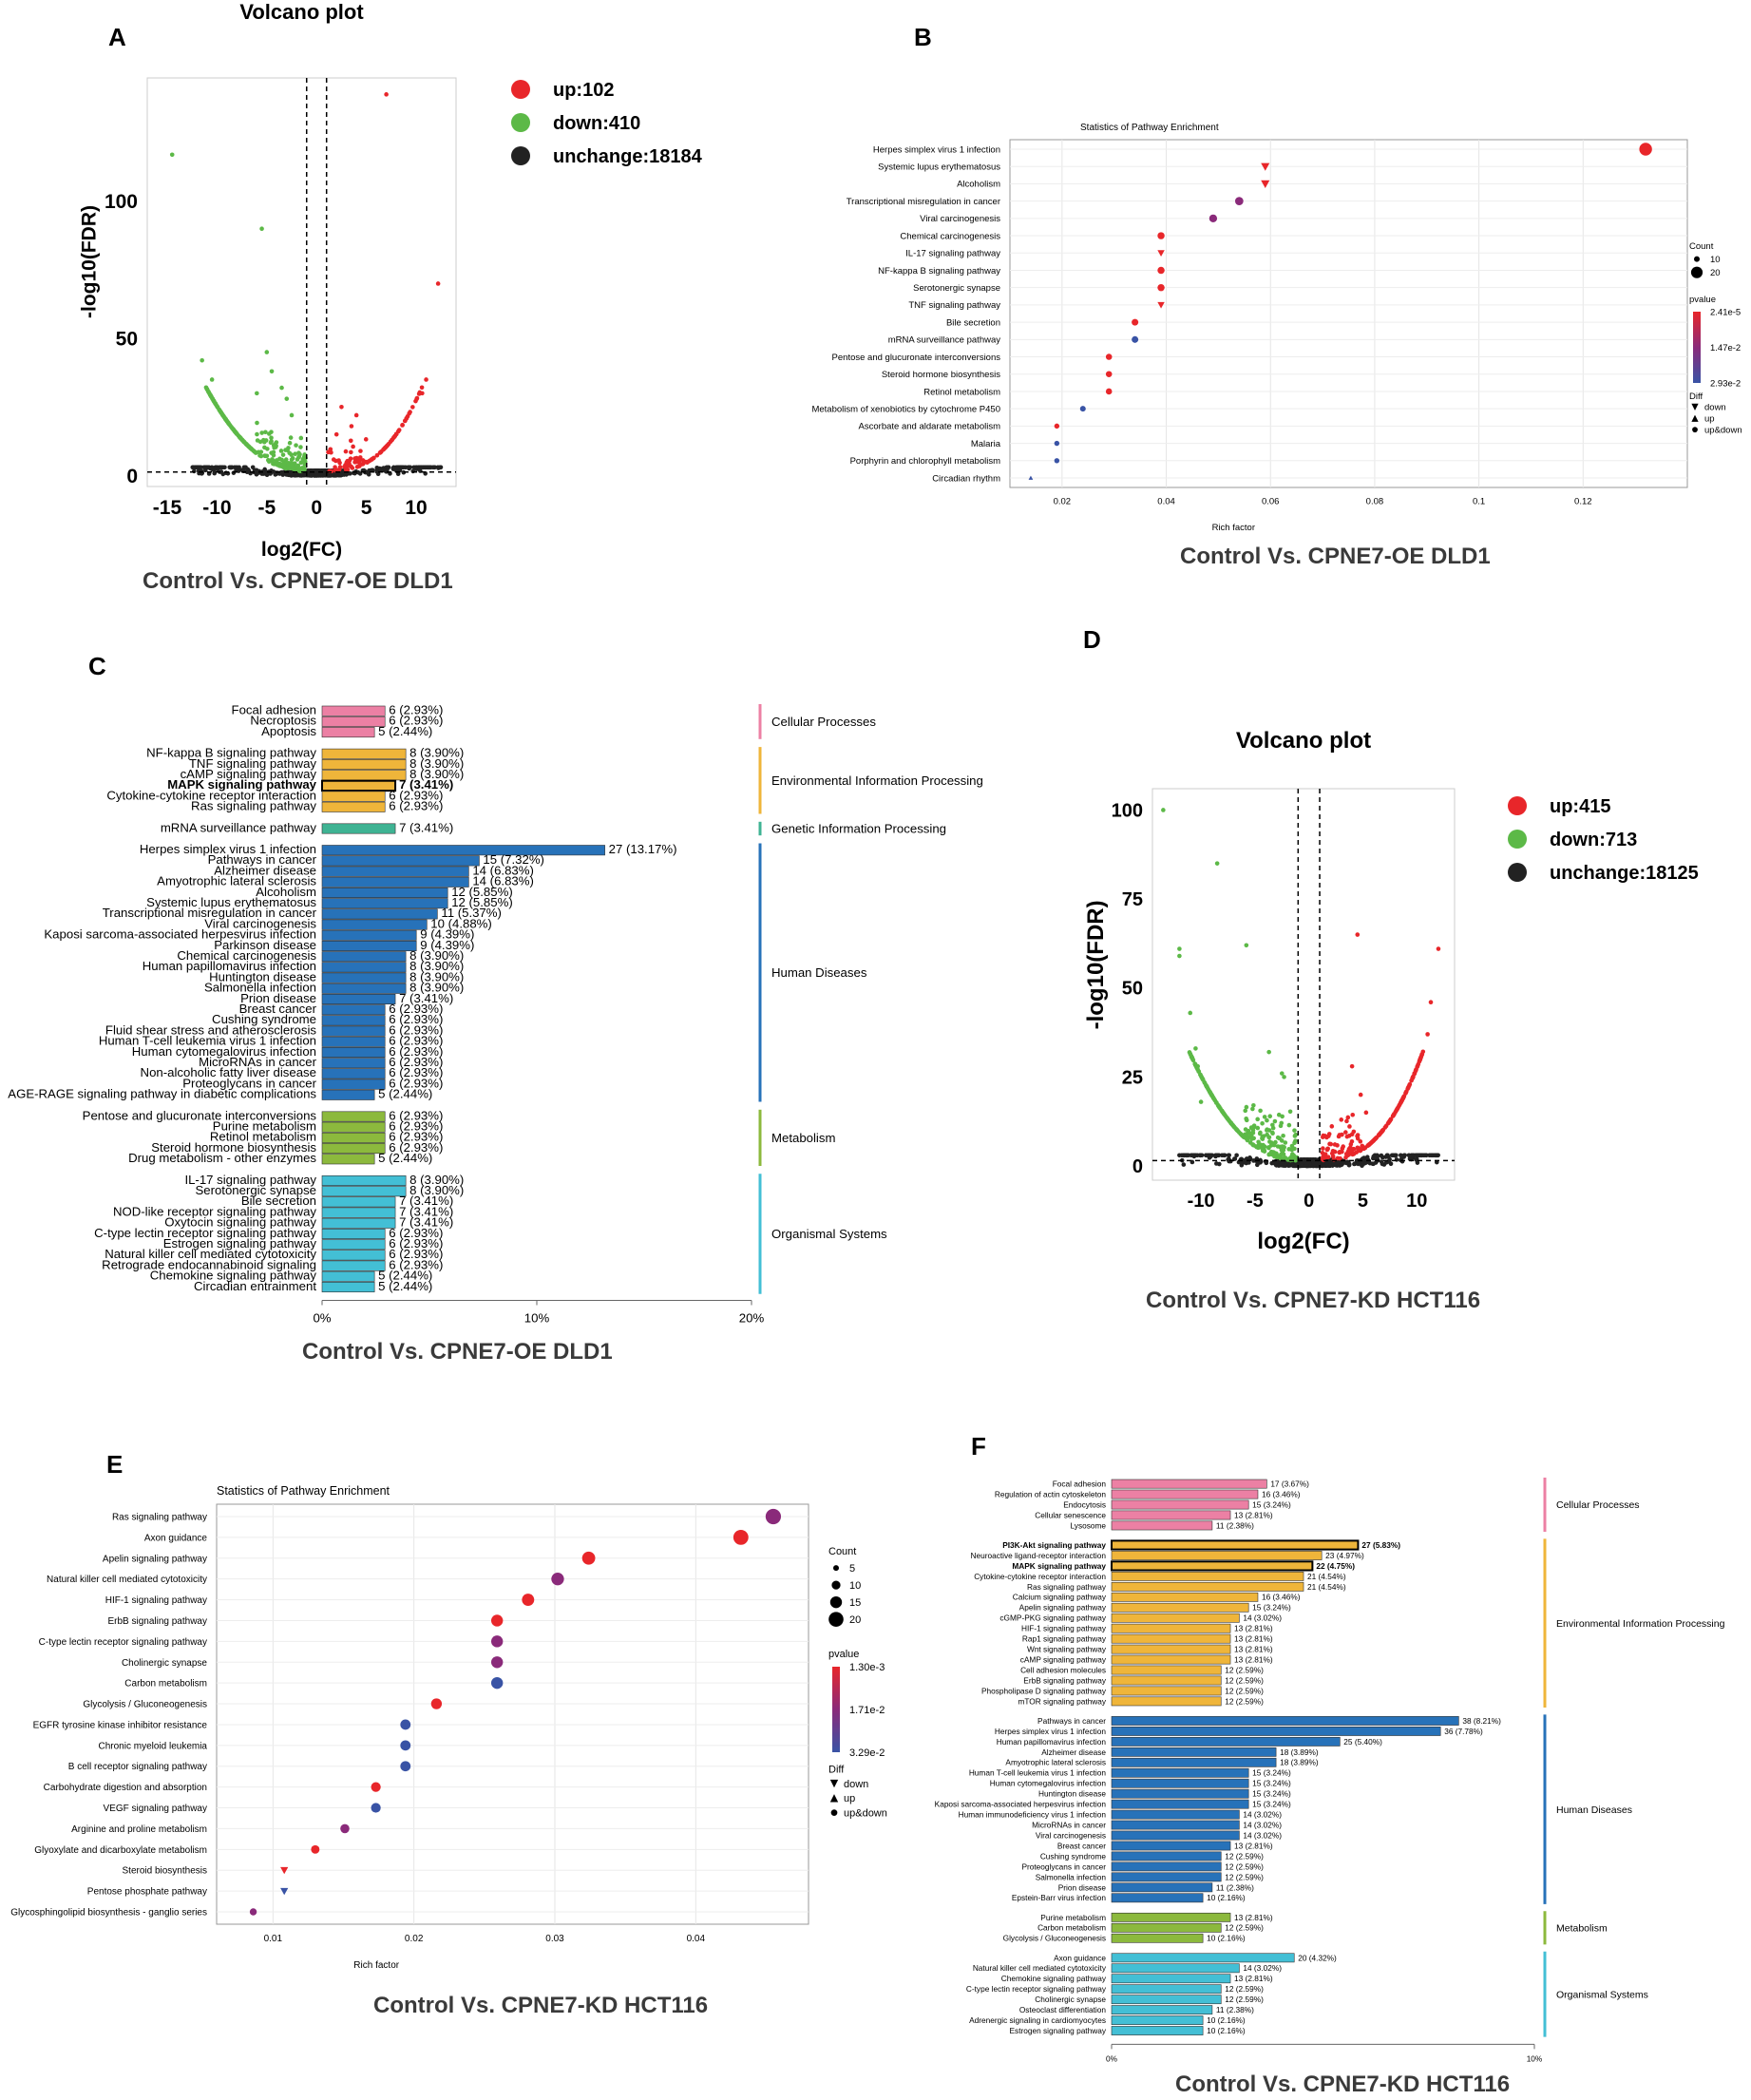 The image size is (1751, 2100). I want to click on term-label: Ras signaling pathway, so click(1067, 1587).